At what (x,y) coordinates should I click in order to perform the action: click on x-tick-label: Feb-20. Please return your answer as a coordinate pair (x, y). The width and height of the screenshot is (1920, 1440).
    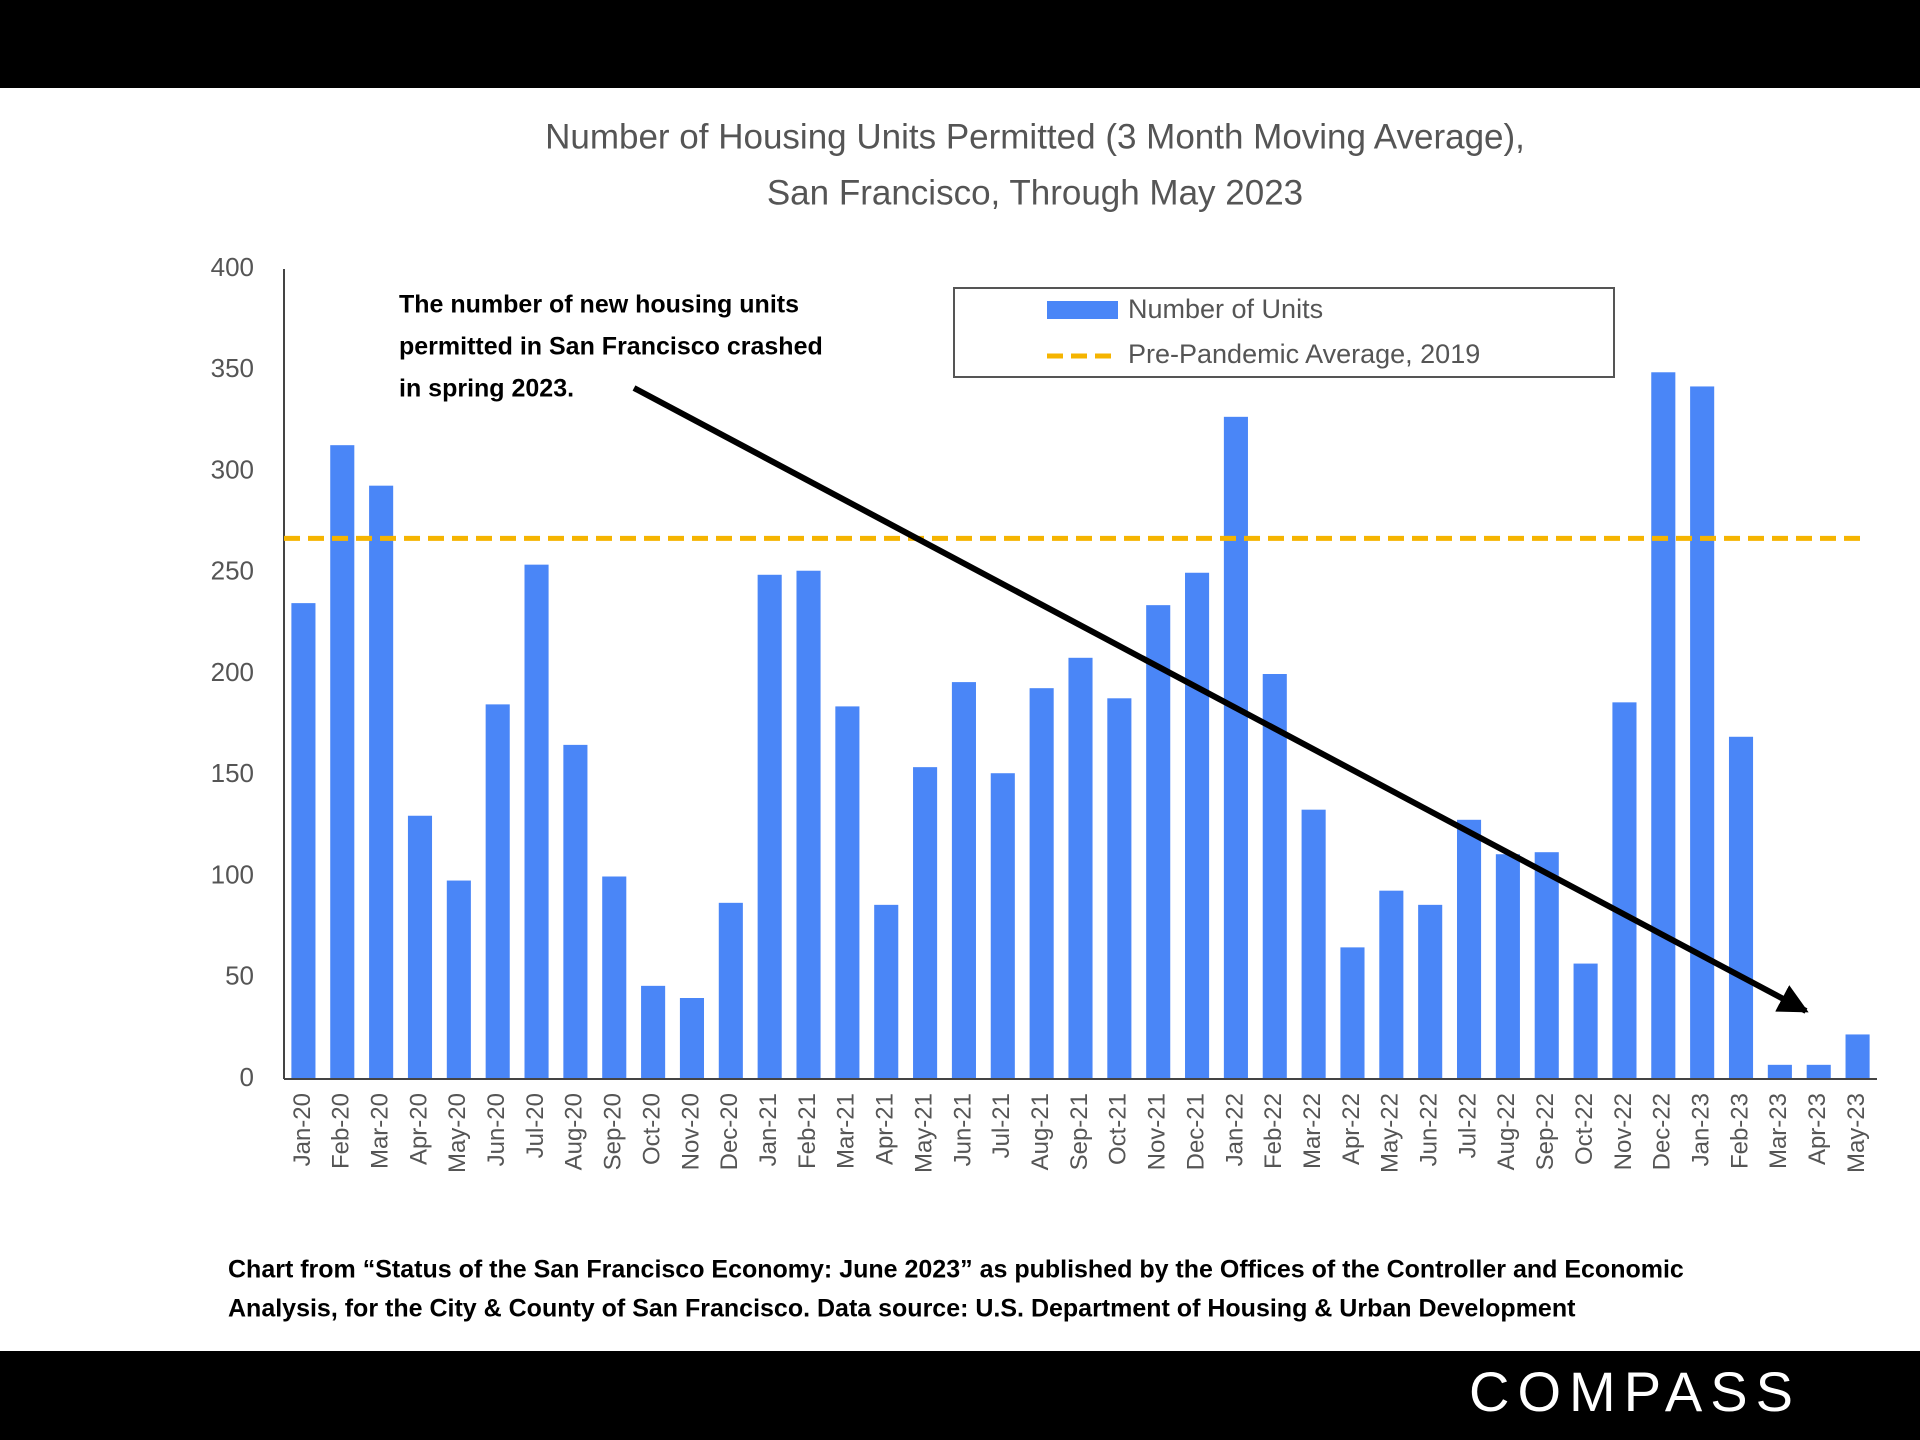
    Looking at the image, I should click on (341, 1131).